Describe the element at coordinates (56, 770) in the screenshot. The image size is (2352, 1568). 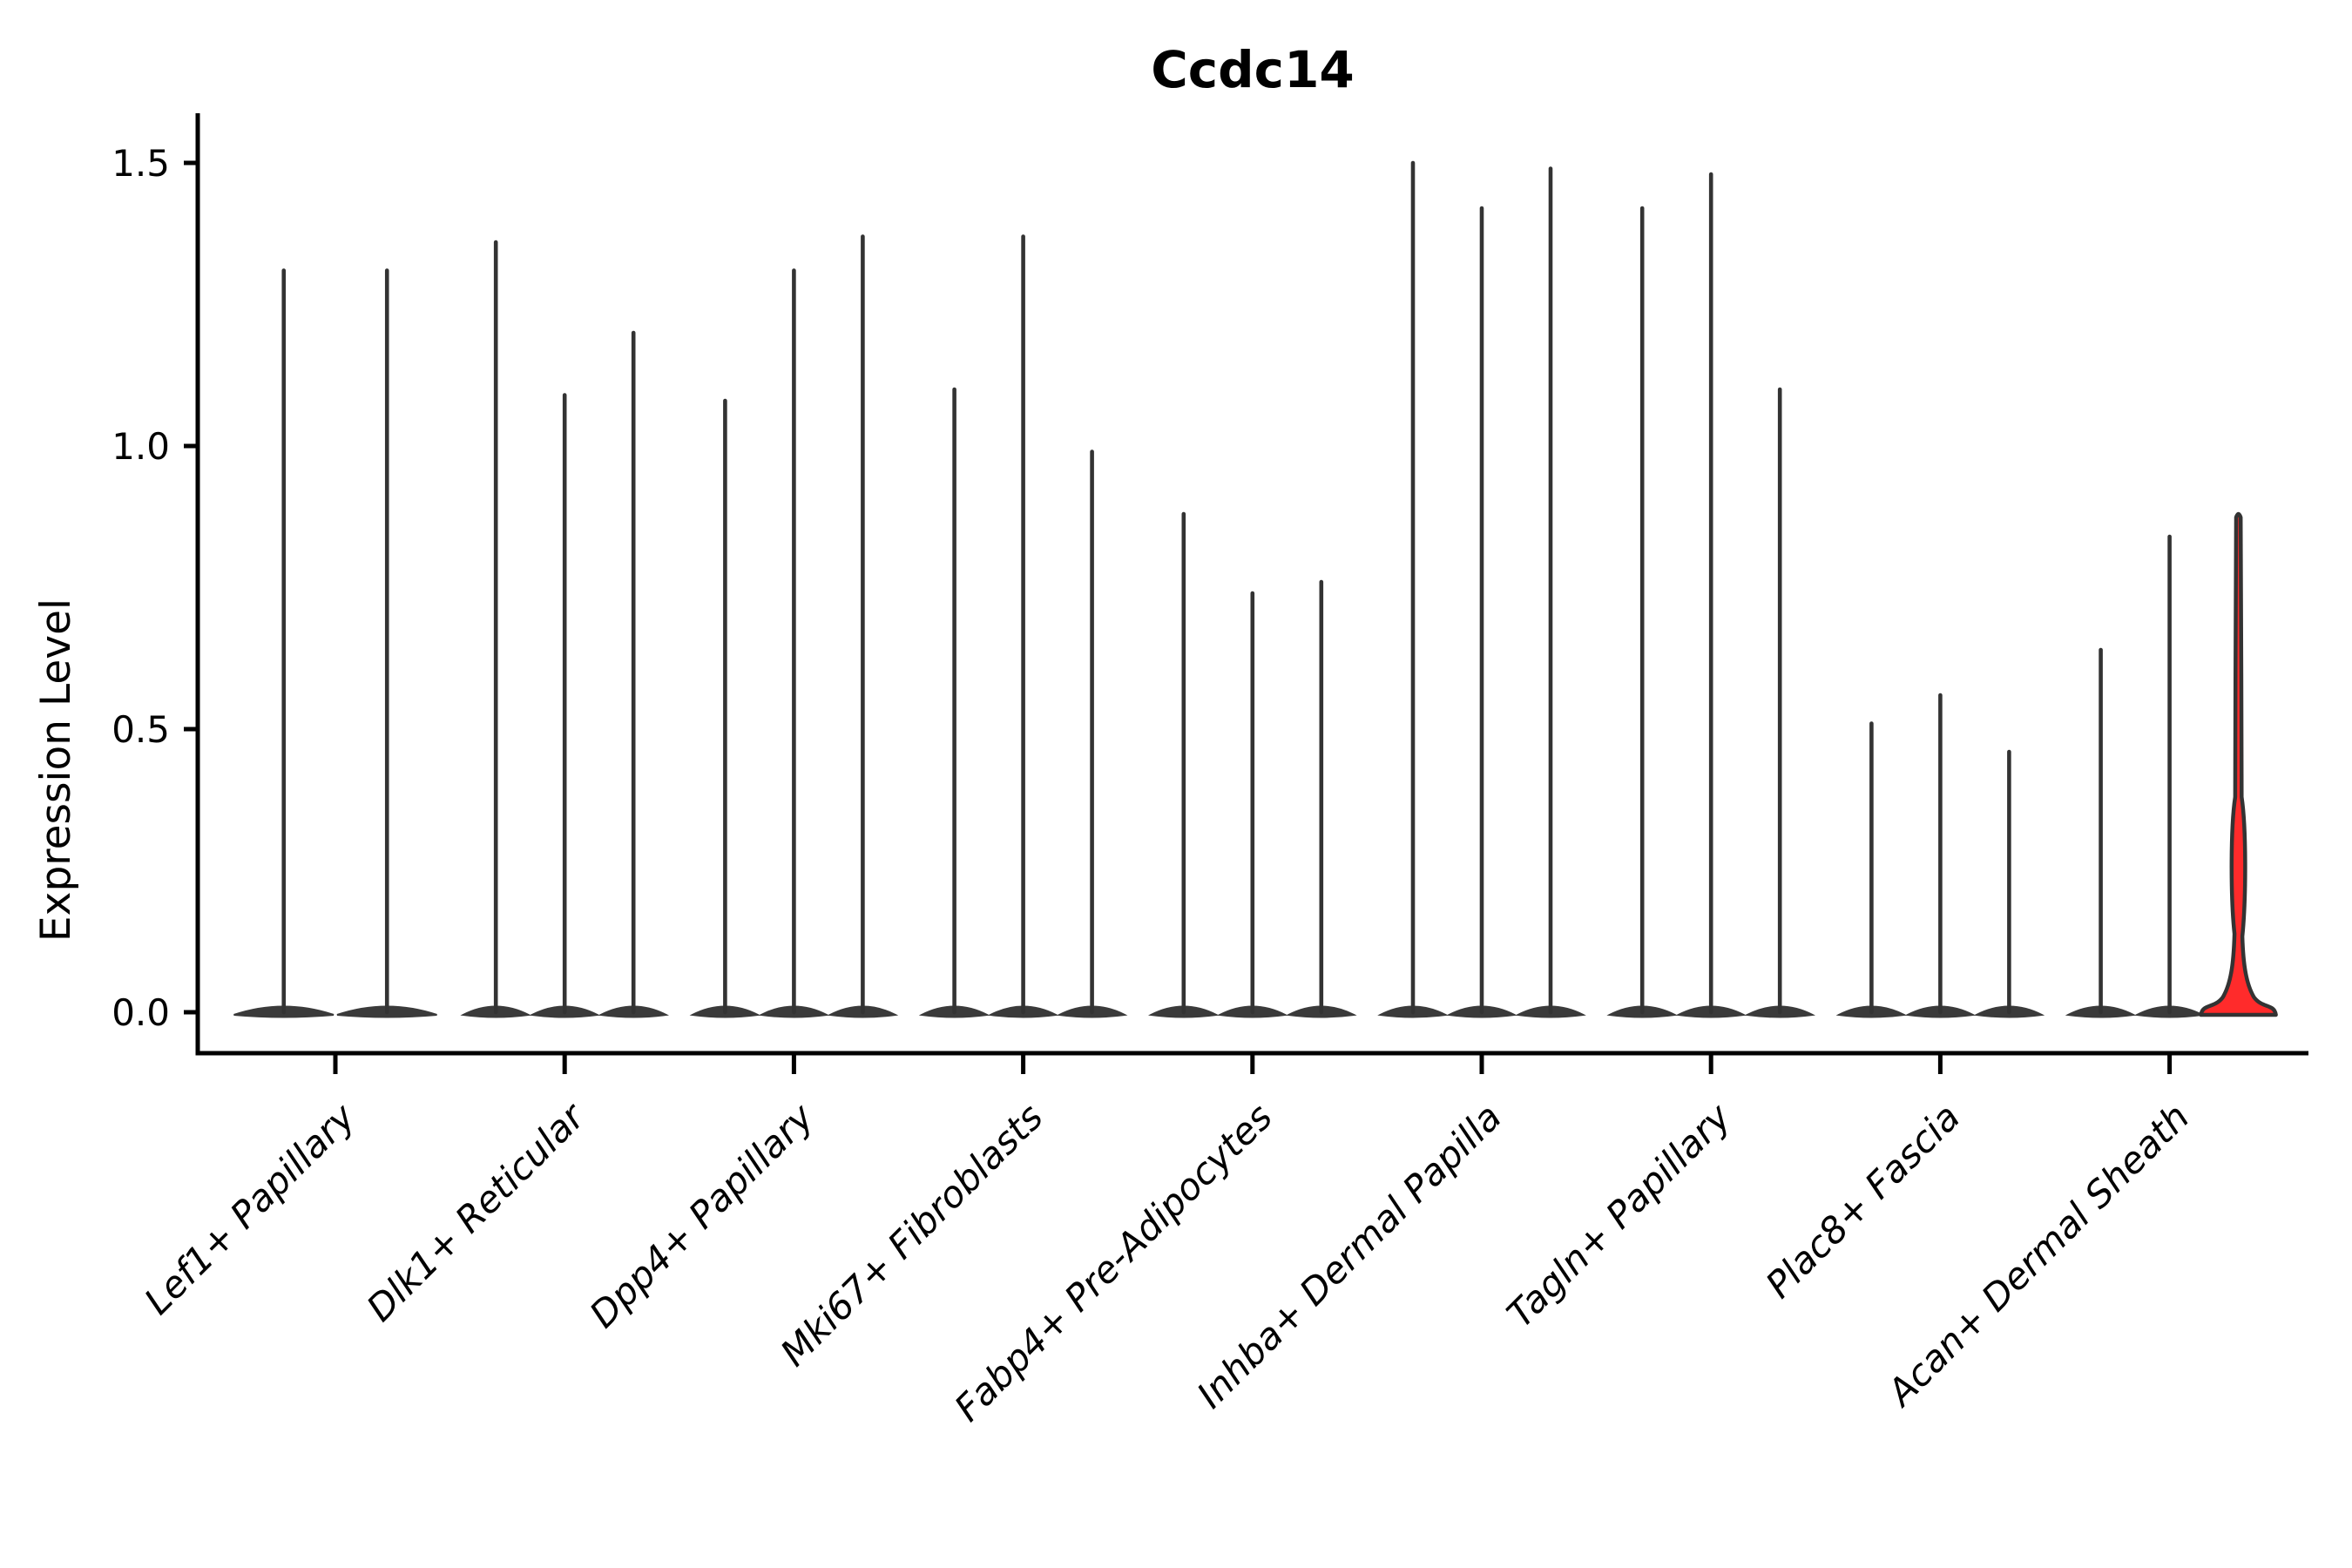
I see `y-axis-label: Expression Level` at that location.